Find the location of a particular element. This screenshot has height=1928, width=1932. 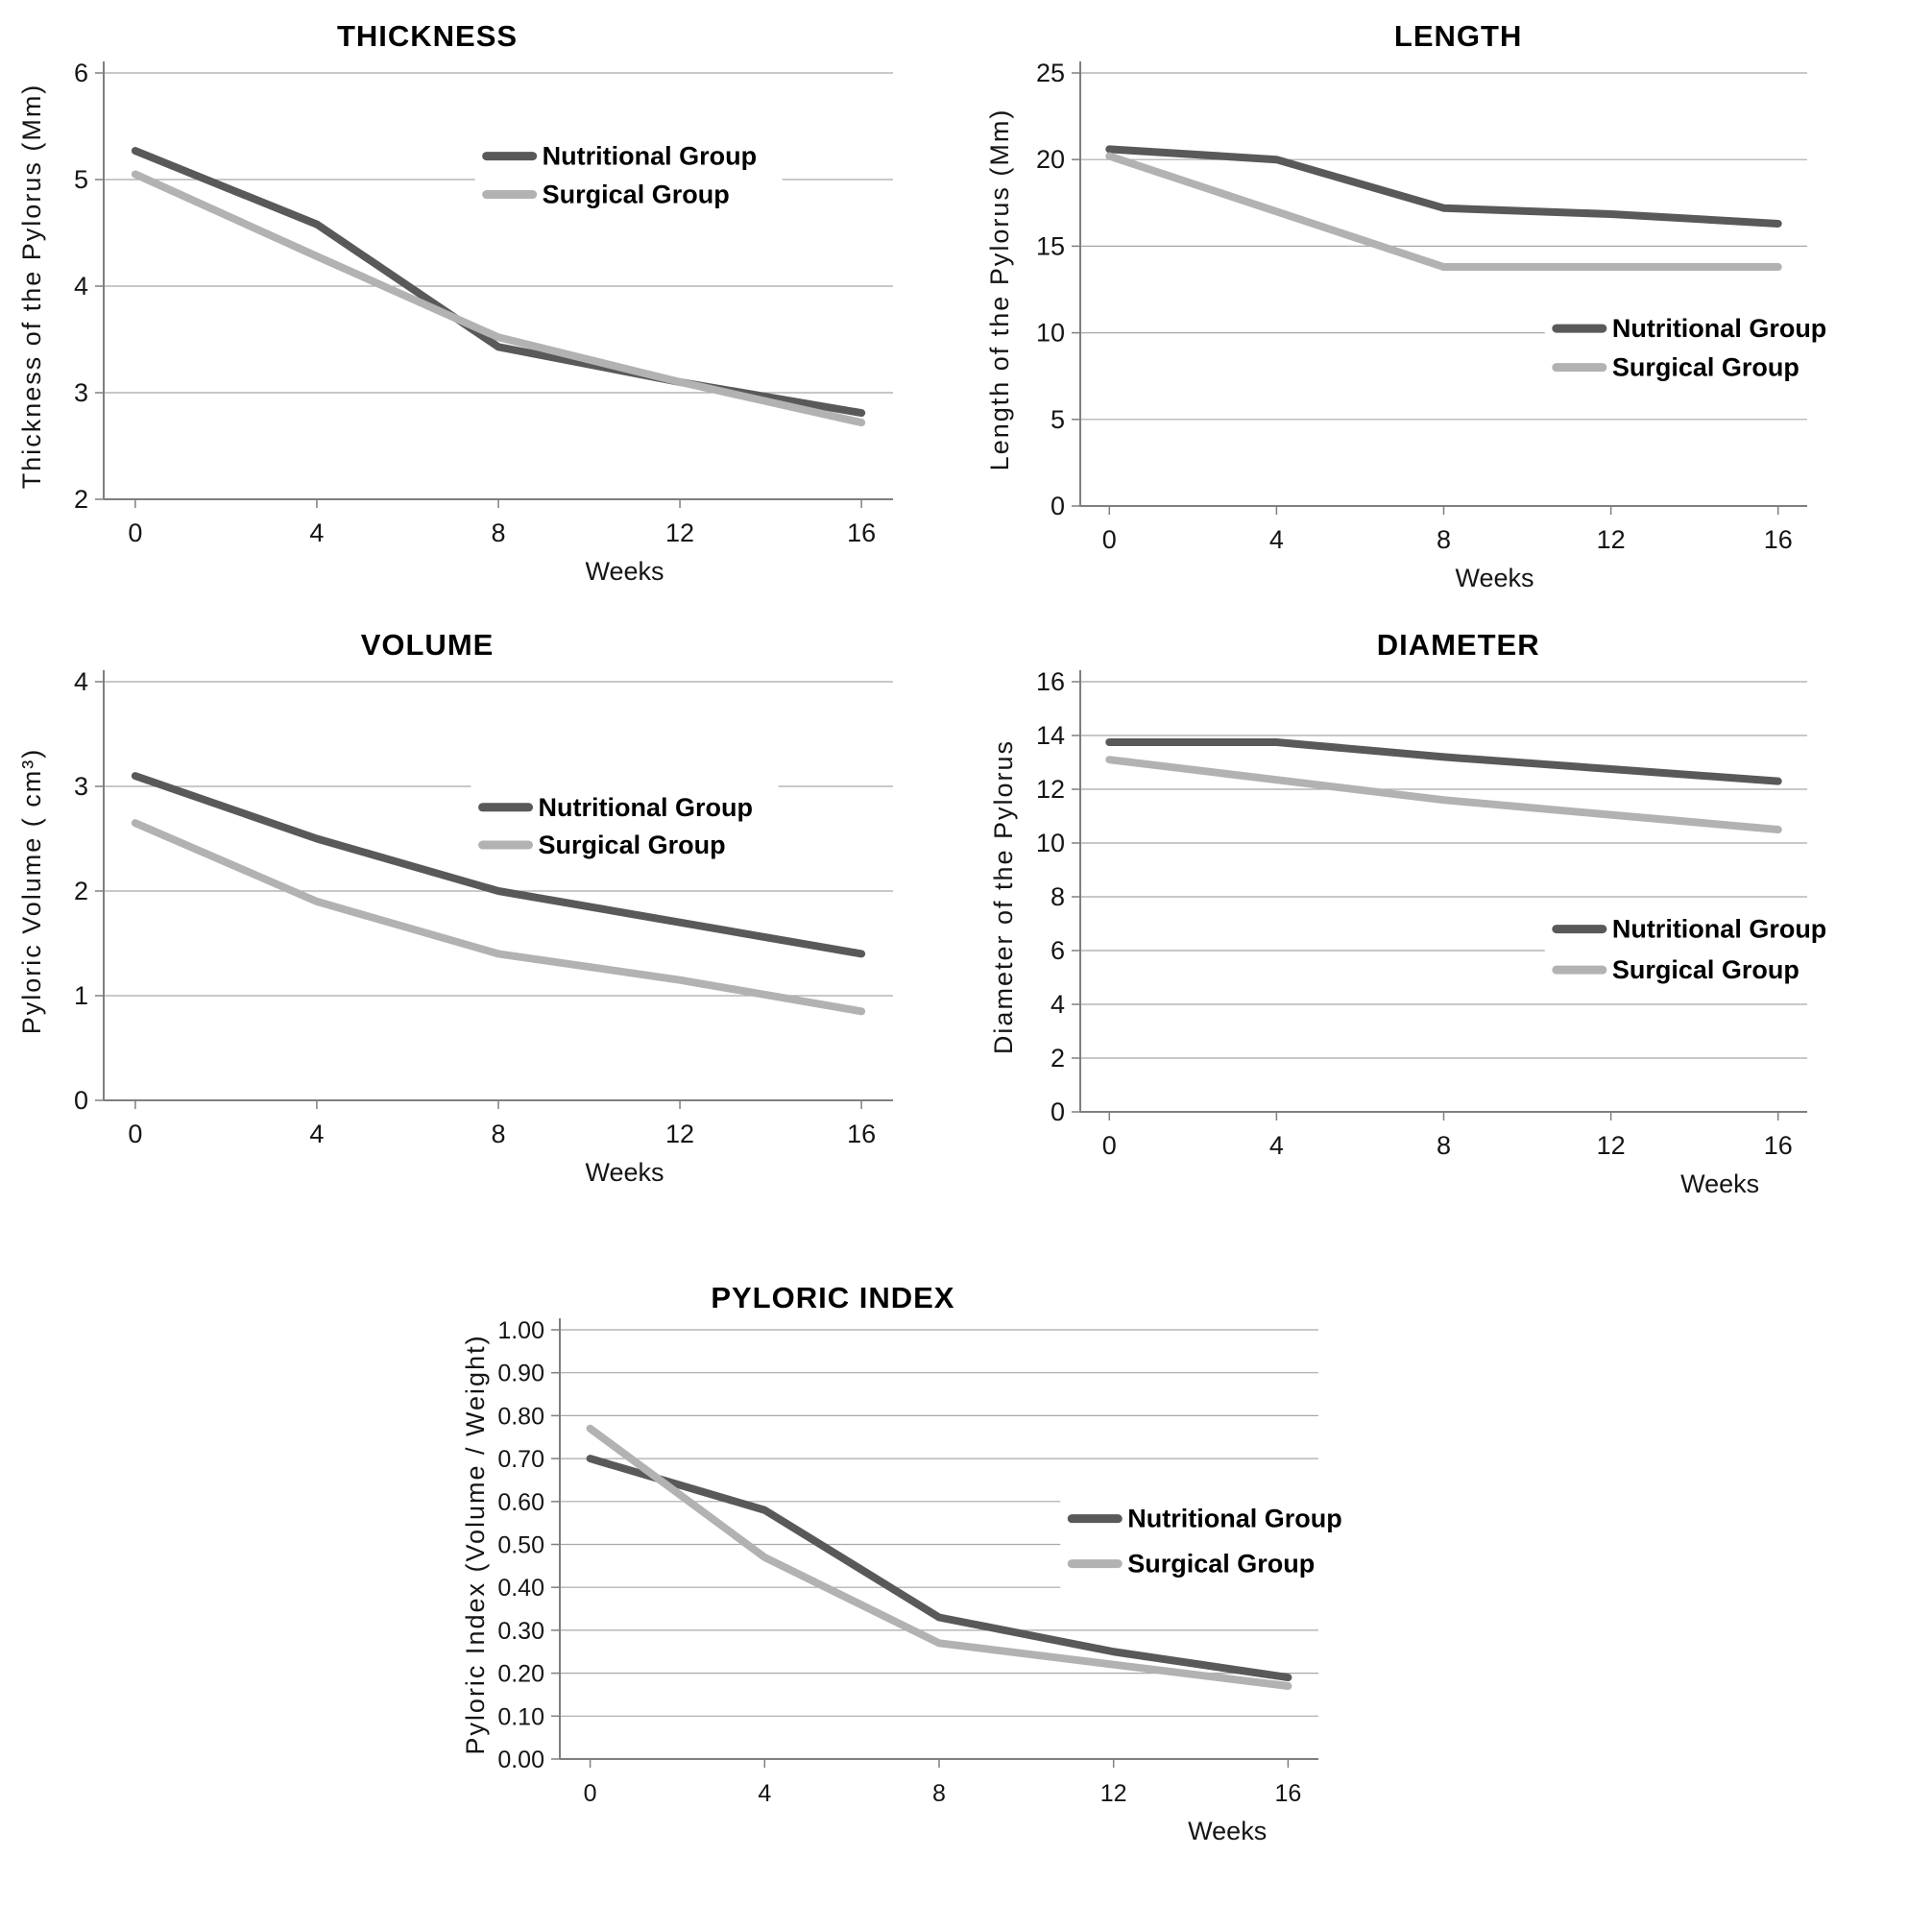

svg-text: 0.20 is located at coordinates (520, 1675).